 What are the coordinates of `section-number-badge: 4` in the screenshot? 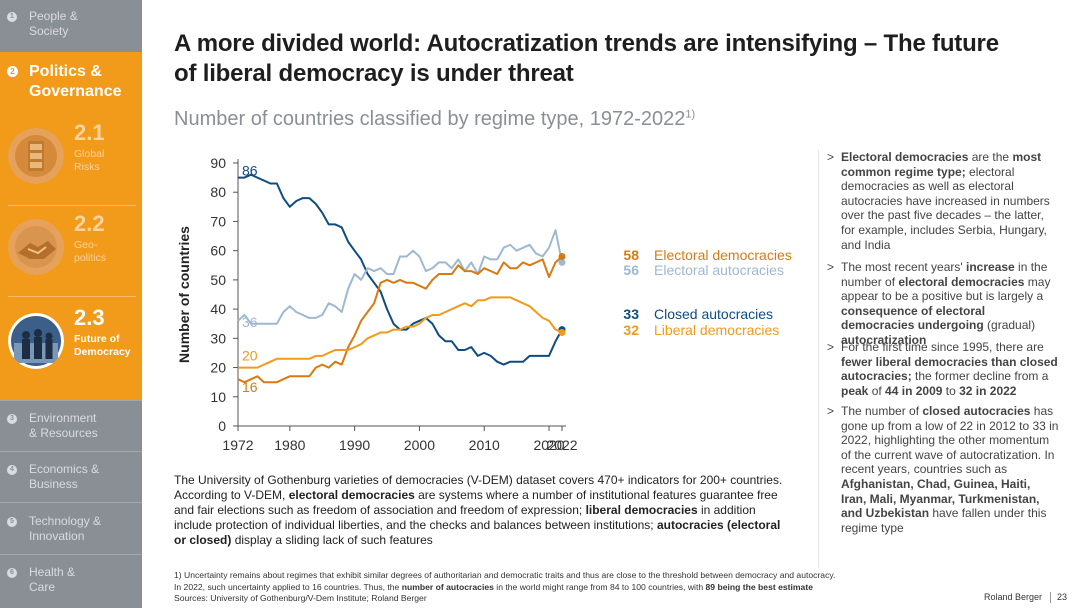 It's located at (12, 470).